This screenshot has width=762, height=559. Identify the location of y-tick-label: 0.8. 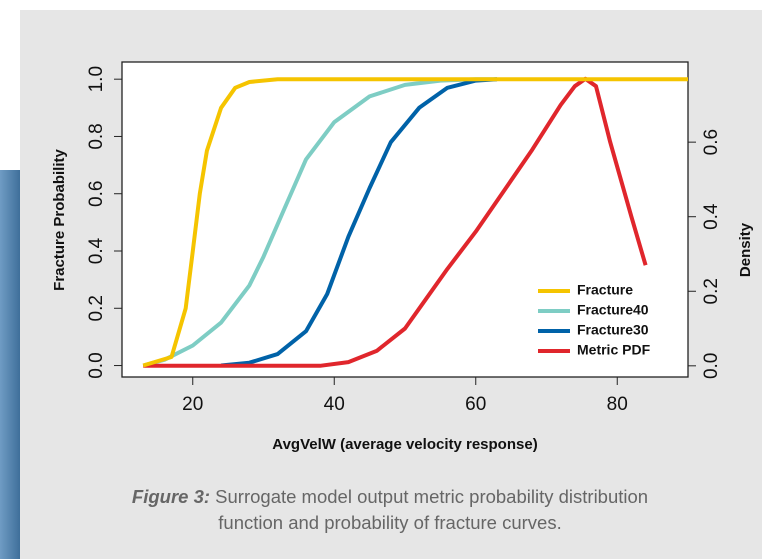
(96, 136).